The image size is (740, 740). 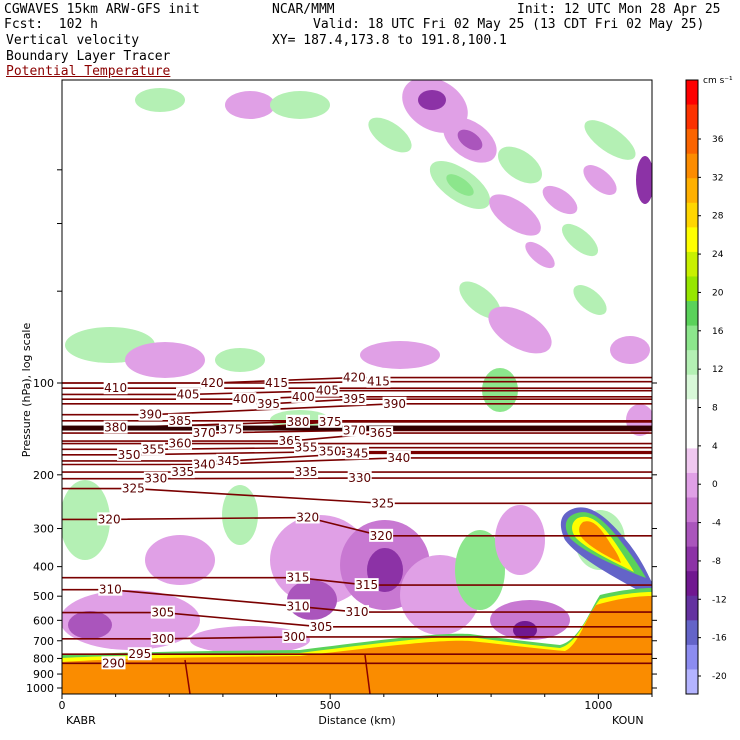 What do you see at coordinates (88, 56) in the screenshot?
I see `field-boundary-layer-tracer: Boundary Layer Tracer` at bounding box center [88, 56].